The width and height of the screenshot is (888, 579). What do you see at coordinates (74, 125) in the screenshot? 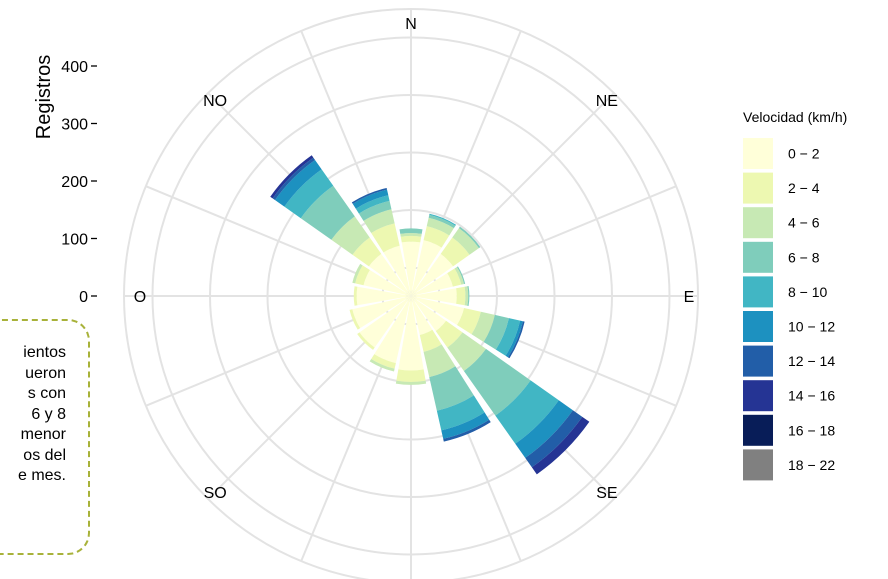
I see `radial-tick-label: 300` at bounding box center [74, 125].